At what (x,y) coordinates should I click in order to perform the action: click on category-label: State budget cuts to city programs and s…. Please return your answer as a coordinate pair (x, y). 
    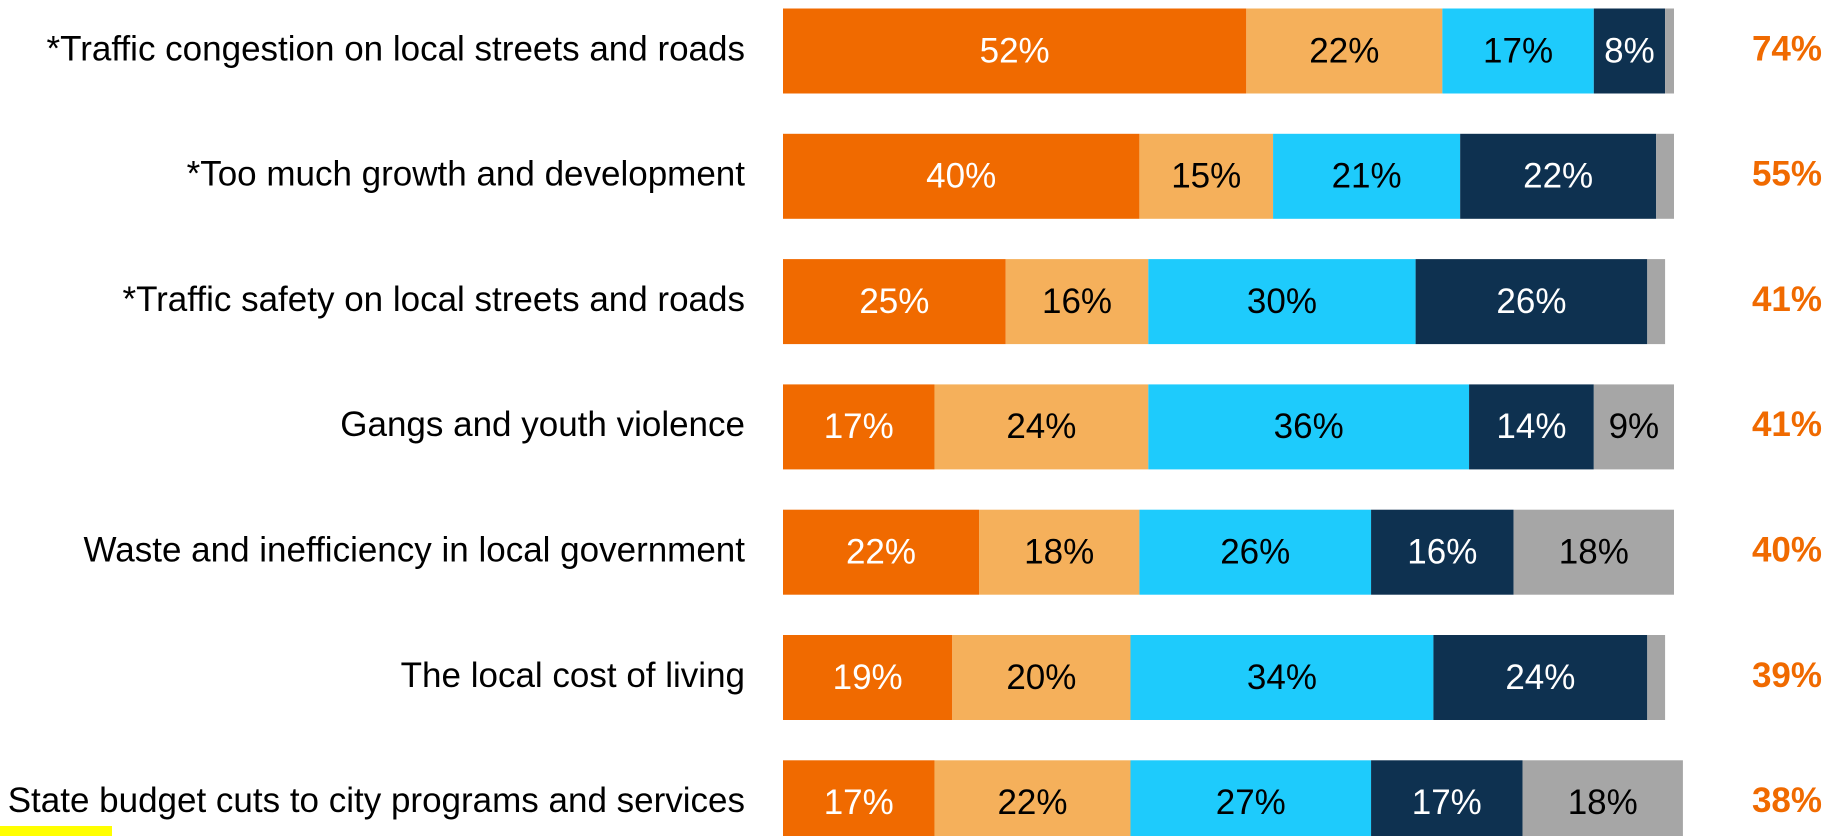
    Looking at the image, I should click on (376, 800).